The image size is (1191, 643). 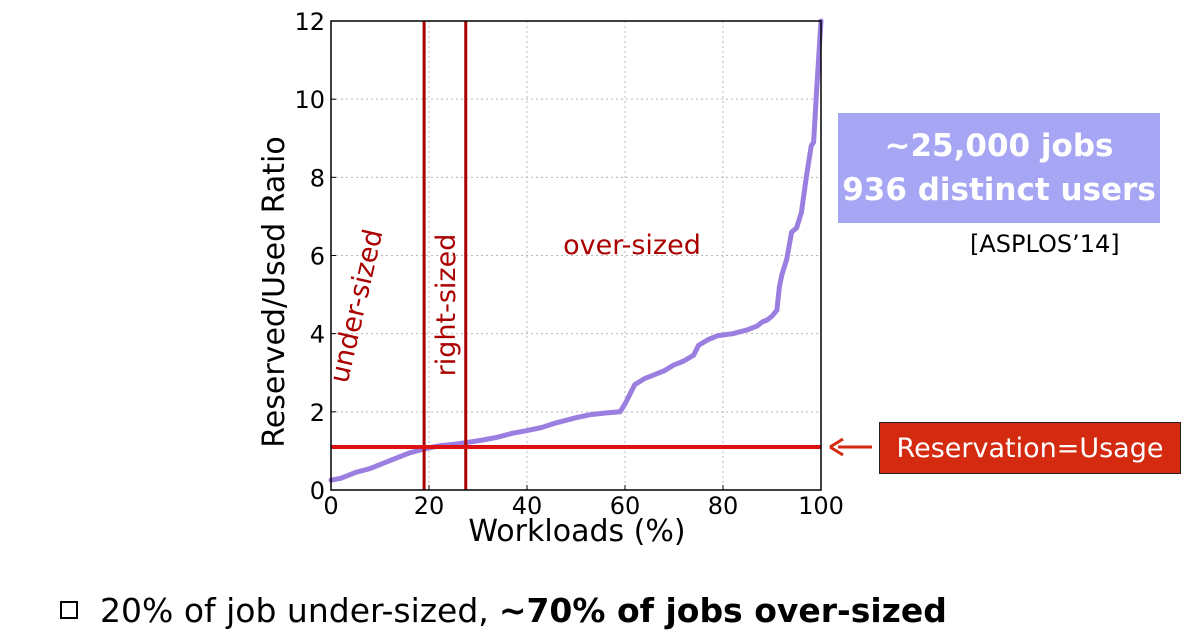 What do you see at coordinates (850, 447) in the screenshot?
I see `callout-arrow` at bounding box center [850, 447].